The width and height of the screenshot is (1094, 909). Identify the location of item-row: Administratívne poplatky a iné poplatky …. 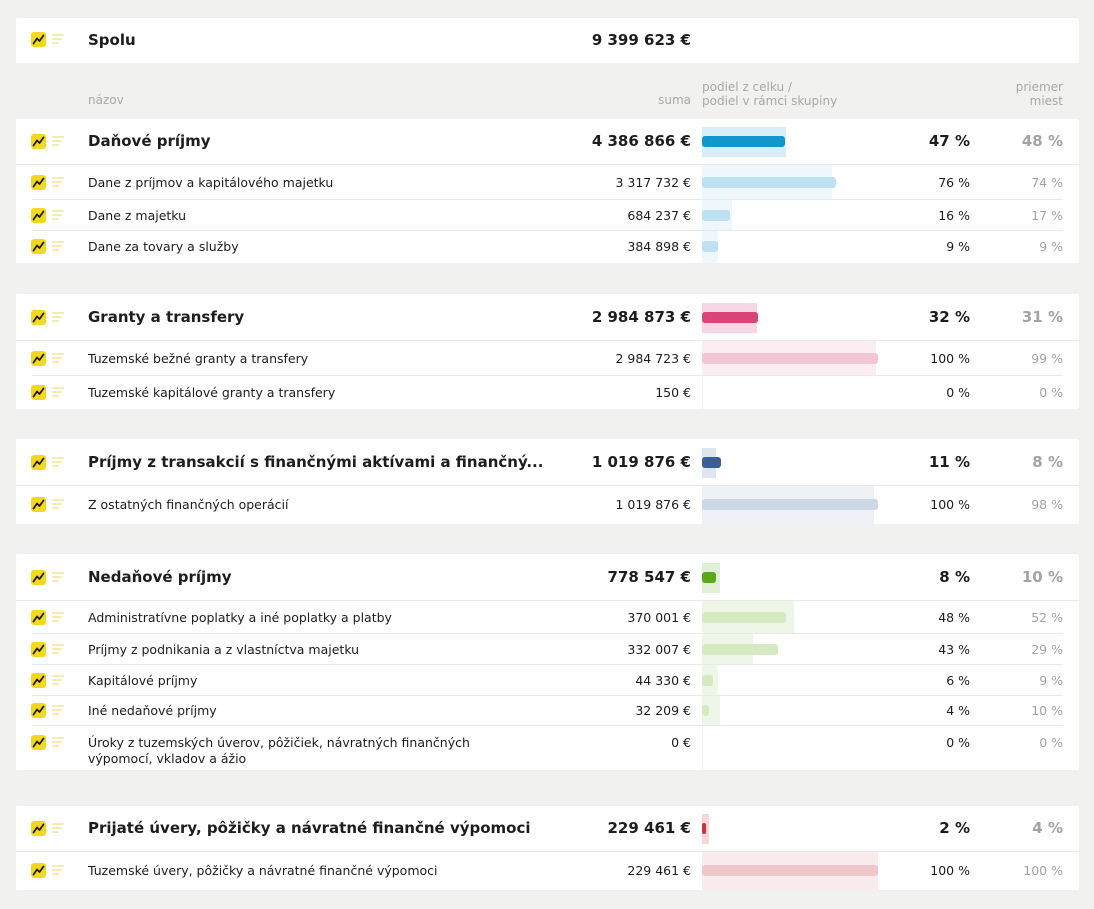
(547, 617).